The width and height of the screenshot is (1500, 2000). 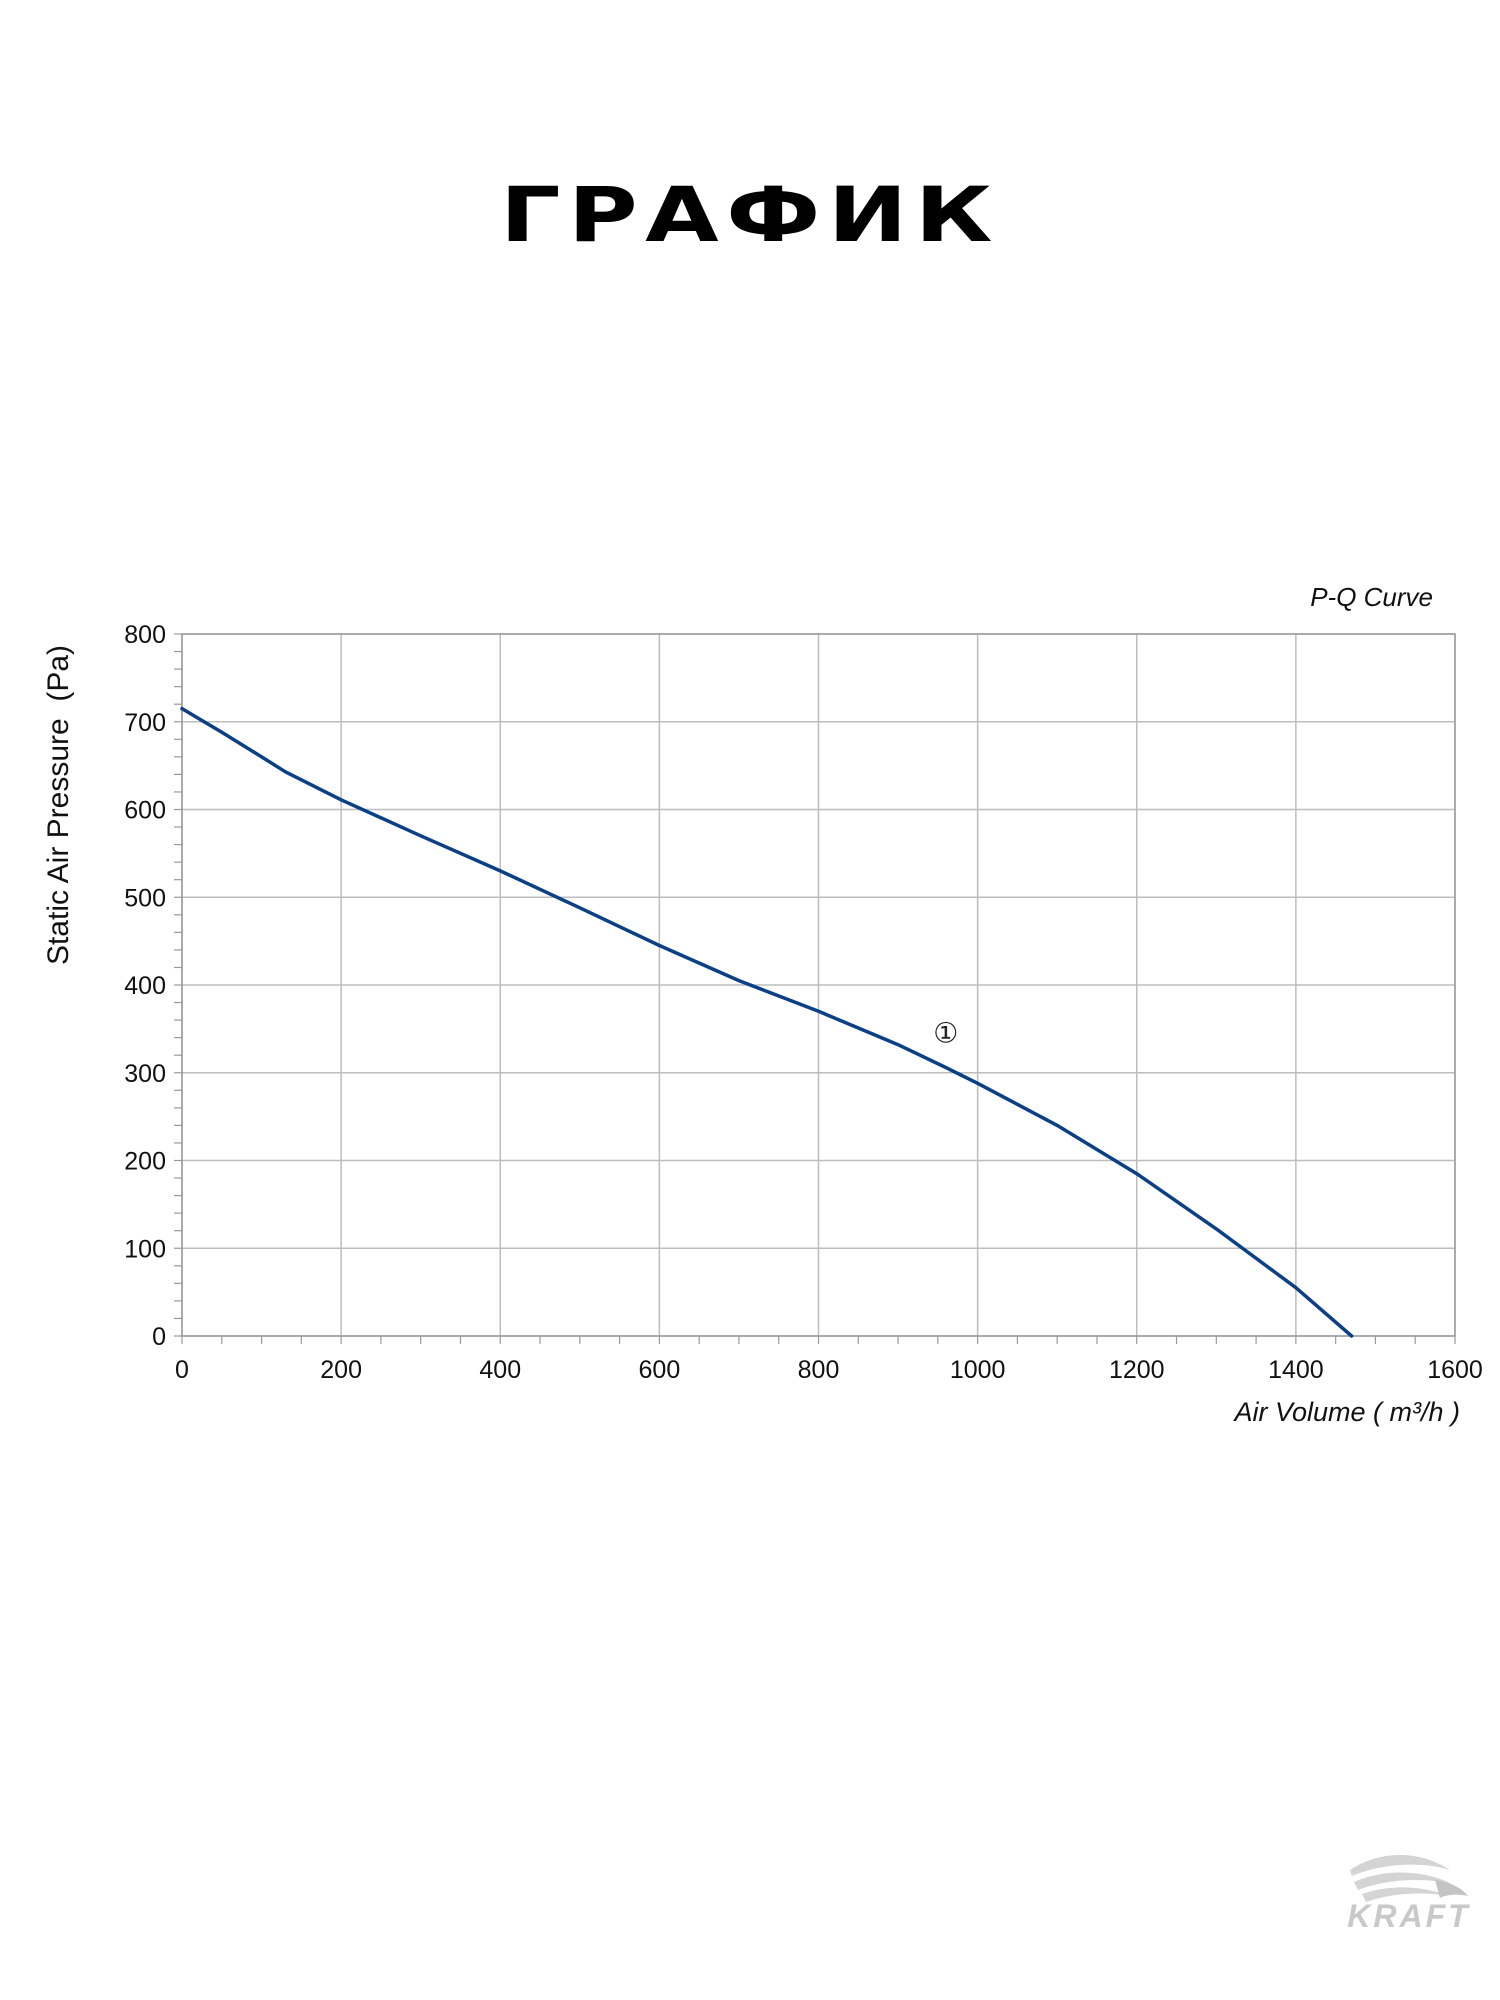 I want to click on x-tick-label: 1200, so click(x=1137, y=1370).